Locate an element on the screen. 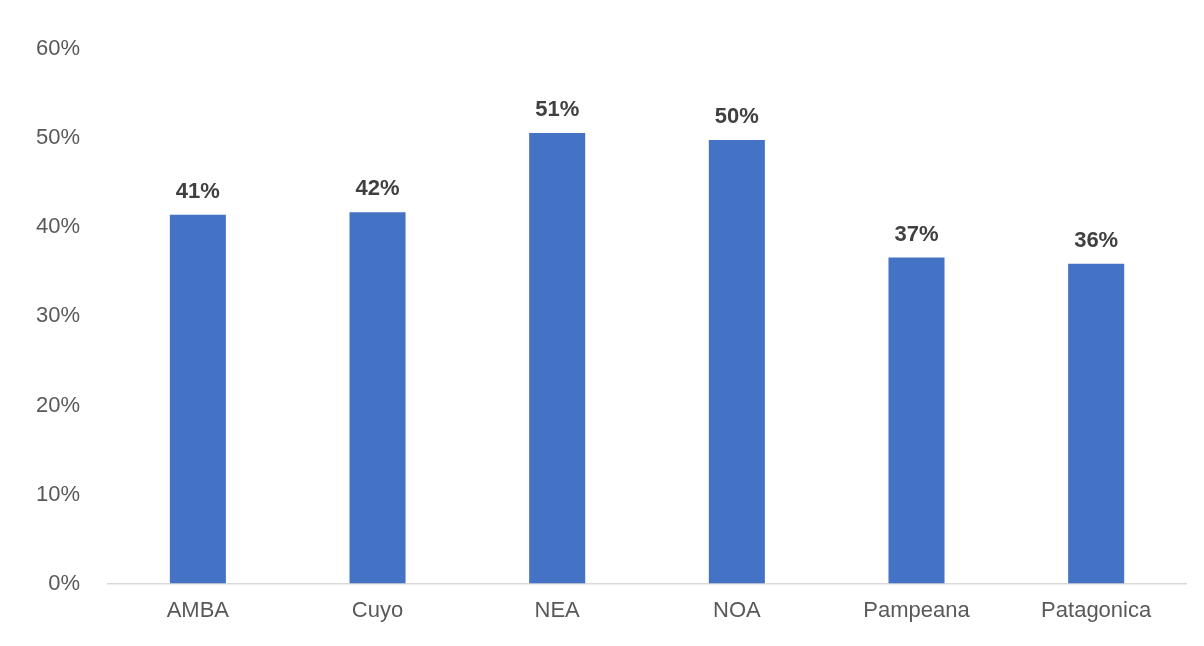 The image size is (1204, 646). y-tick-label: 40% is located at coordinates (58, 226).